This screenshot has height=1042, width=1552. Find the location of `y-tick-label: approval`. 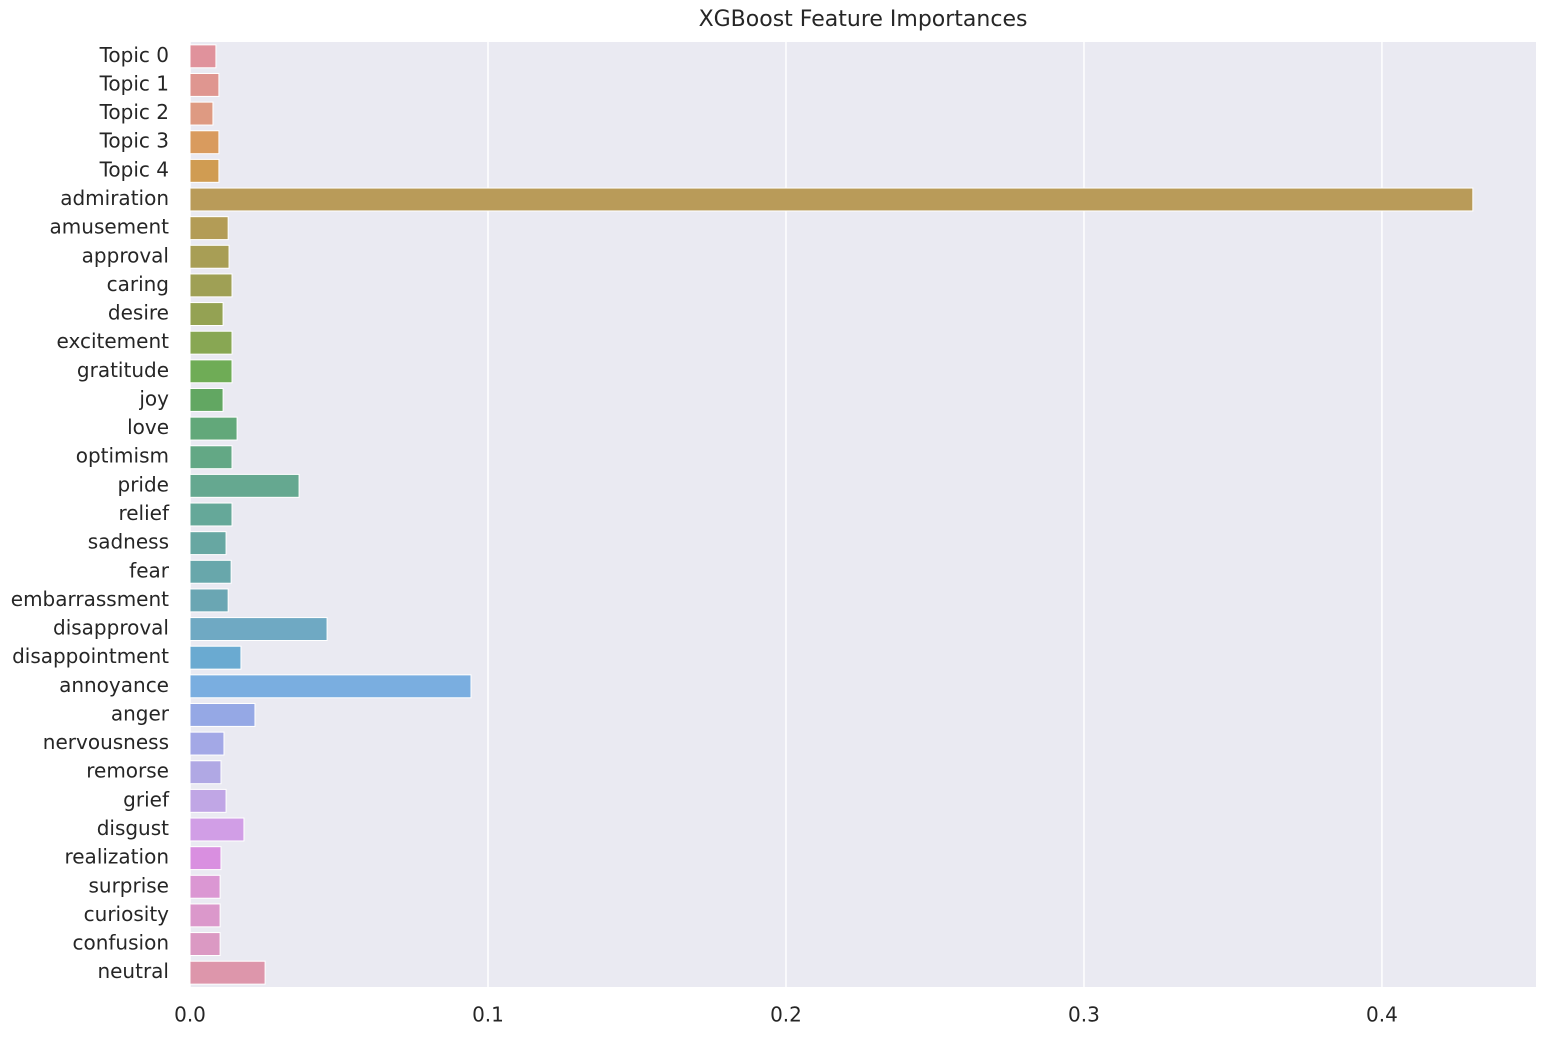

y-tick-label: approval is located at coordinates (125, 255).